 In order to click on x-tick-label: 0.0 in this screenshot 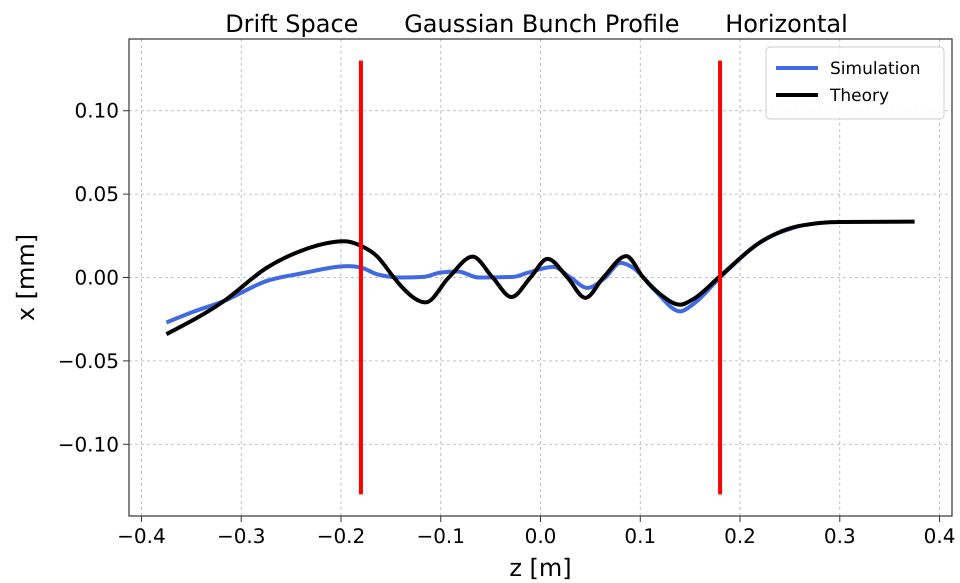, I will do `click(540, 536)`.